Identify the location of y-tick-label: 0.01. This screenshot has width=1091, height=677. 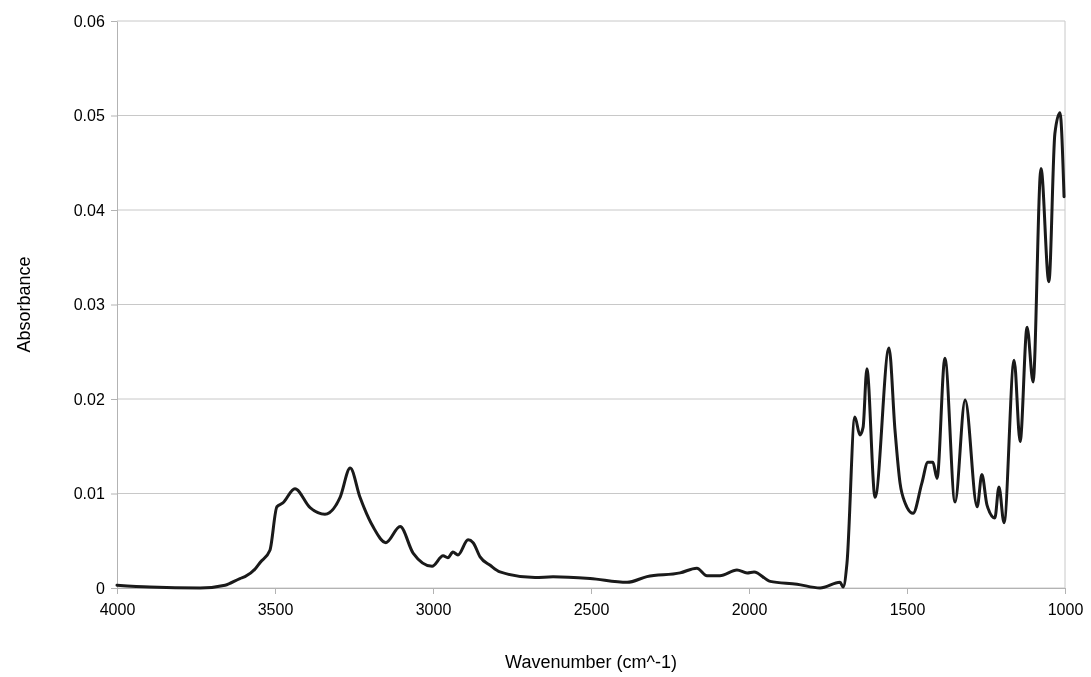
(89, 494).